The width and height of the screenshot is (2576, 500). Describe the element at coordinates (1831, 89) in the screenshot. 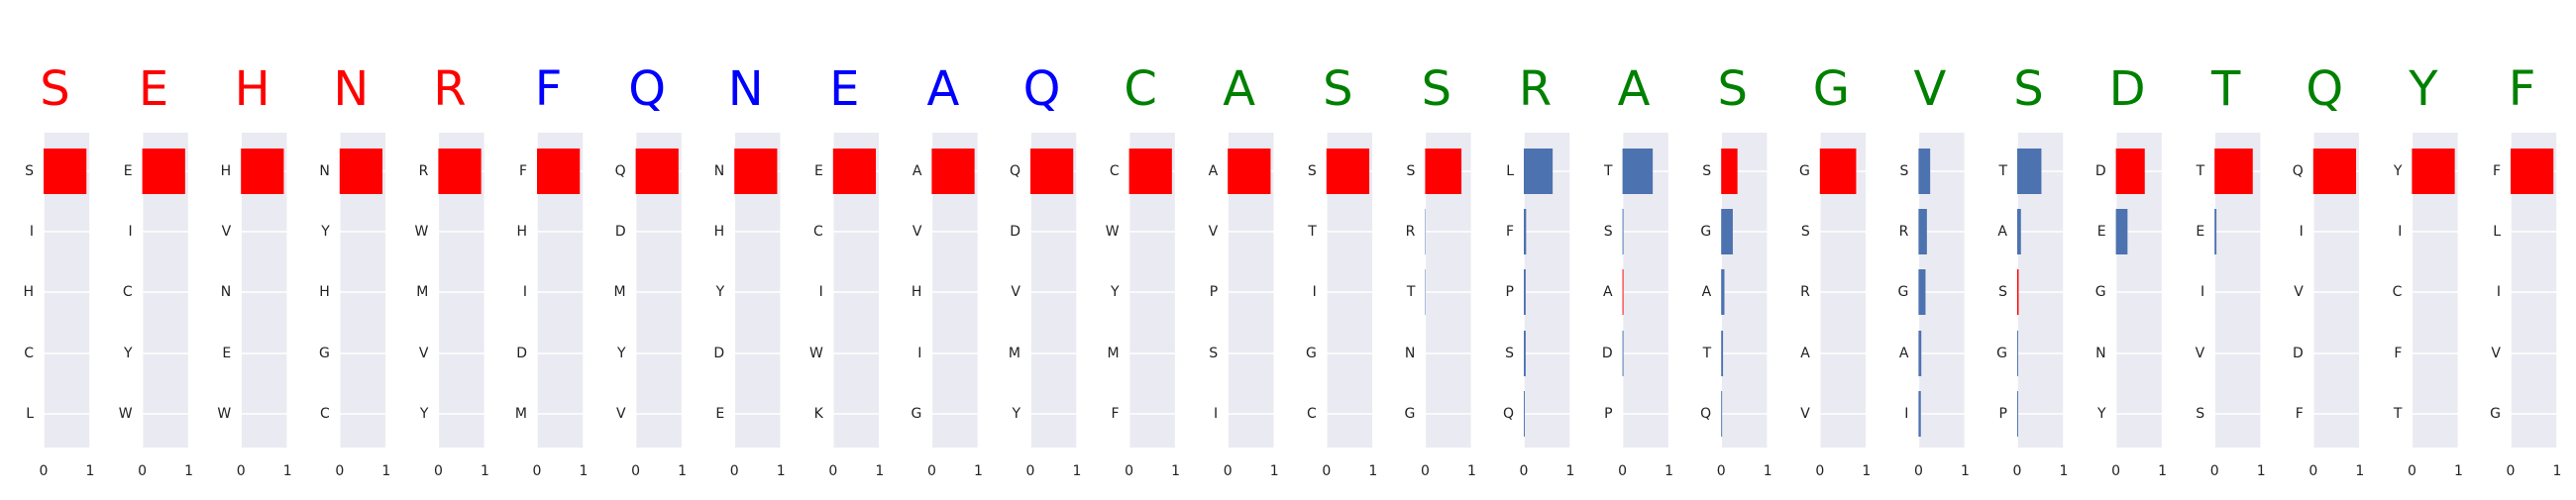

I see `residue-letter: G` at that location.